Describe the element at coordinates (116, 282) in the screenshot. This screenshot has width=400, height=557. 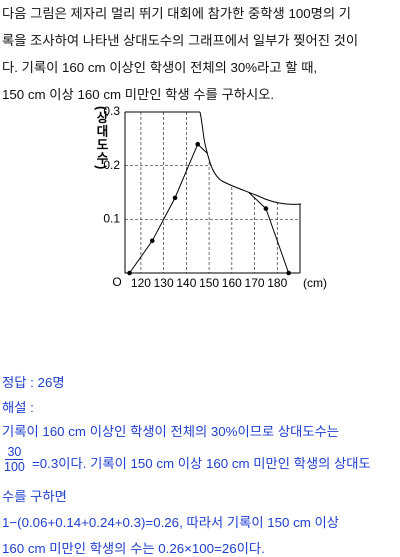
I see `origin-label: O` at that location.